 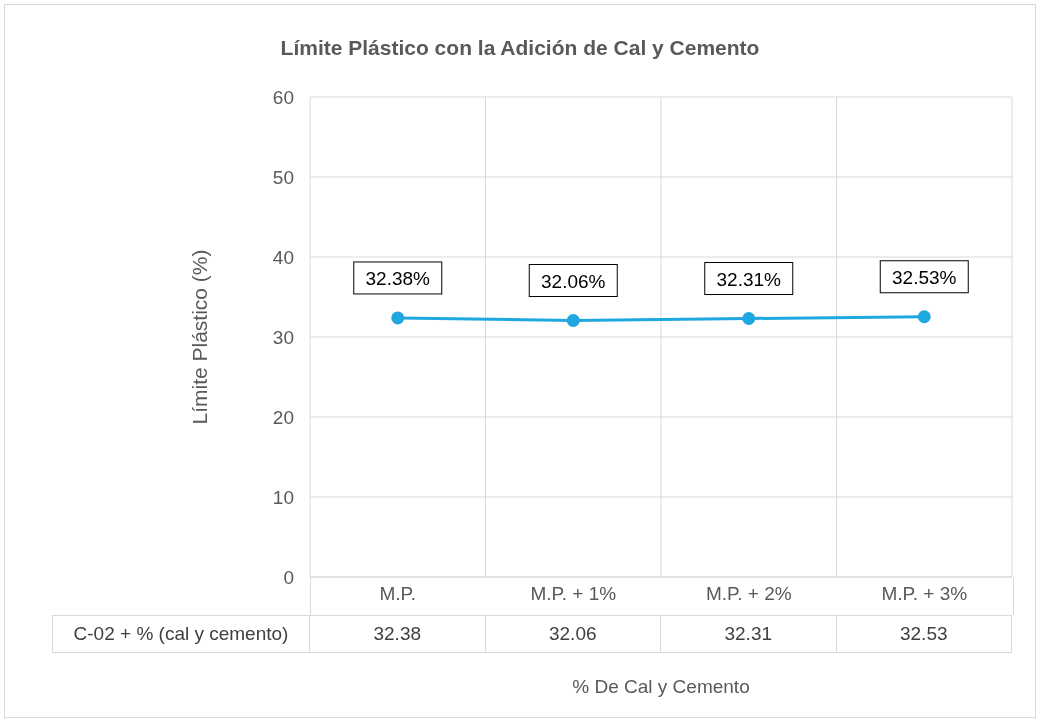 I want to click on x-axis-title: % De Cal y Cemento, so click(x=661, y=687).